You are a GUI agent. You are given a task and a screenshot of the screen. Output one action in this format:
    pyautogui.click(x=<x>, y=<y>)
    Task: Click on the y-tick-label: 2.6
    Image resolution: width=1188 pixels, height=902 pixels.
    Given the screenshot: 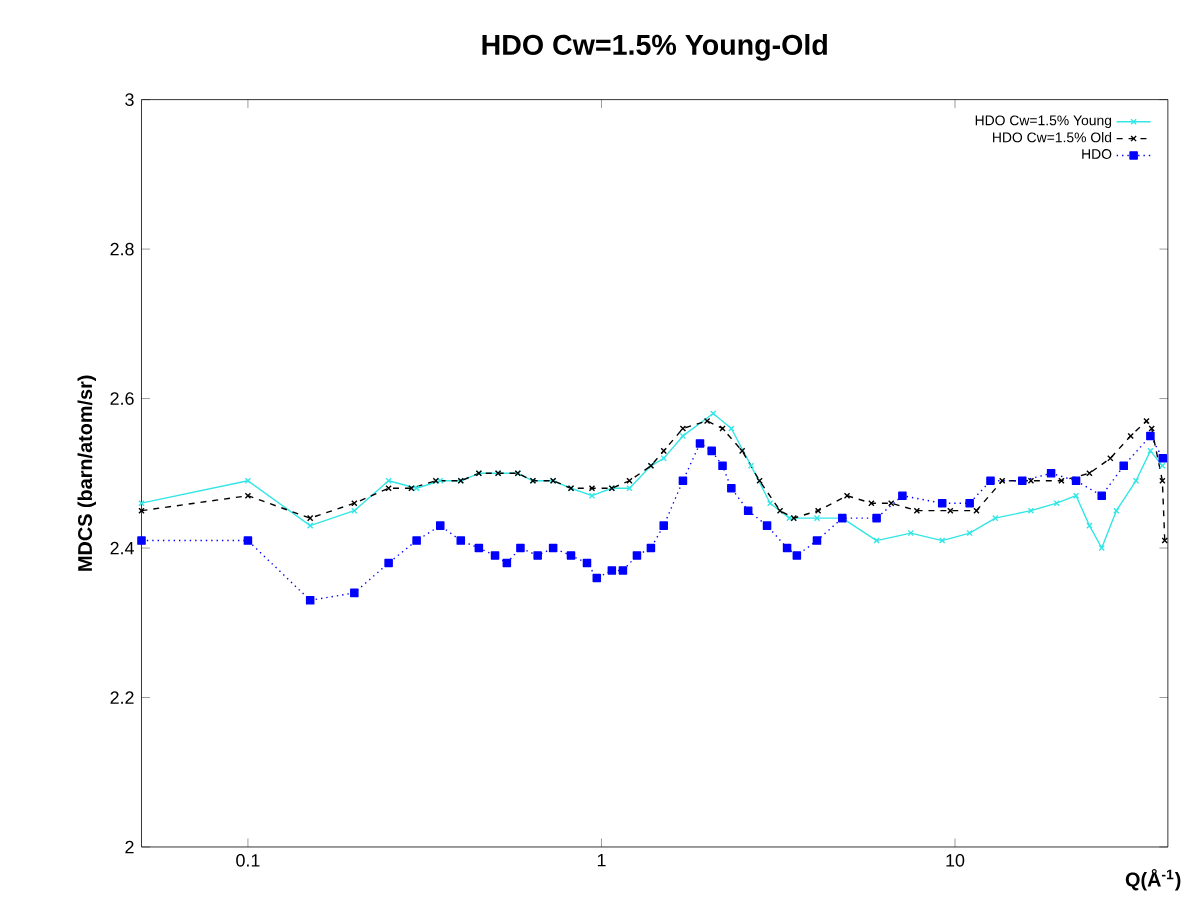 What is the action you would take?
    pyautogui.click(x=122, y=398)
    